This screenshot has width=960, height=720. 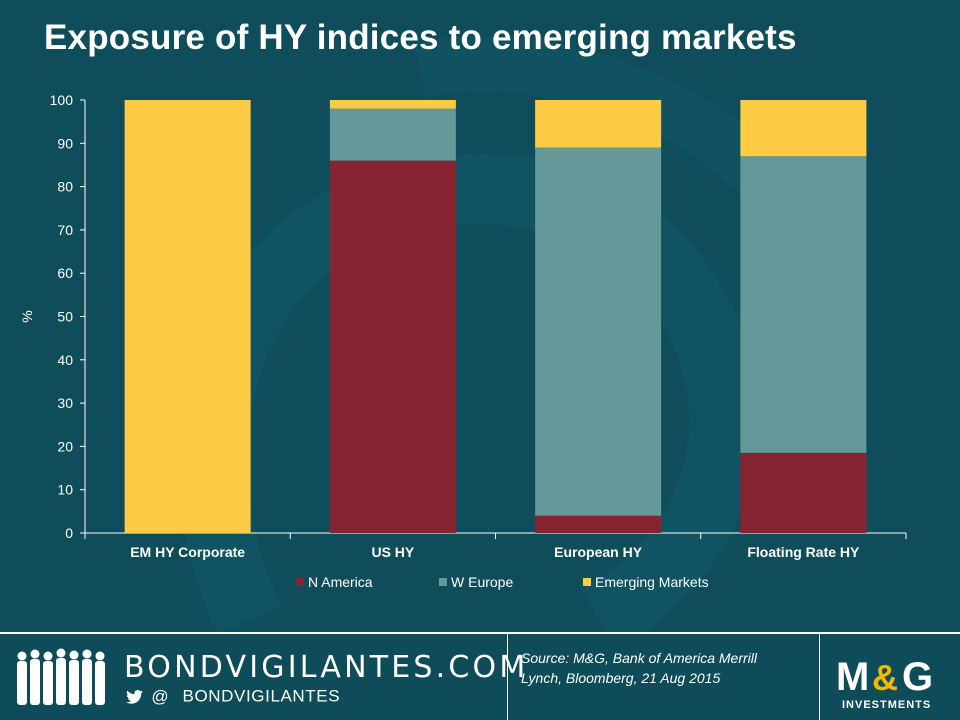 I want to click on twitter-handle-row: @ BONDVIGILANTES, so click(x=233, y=696).